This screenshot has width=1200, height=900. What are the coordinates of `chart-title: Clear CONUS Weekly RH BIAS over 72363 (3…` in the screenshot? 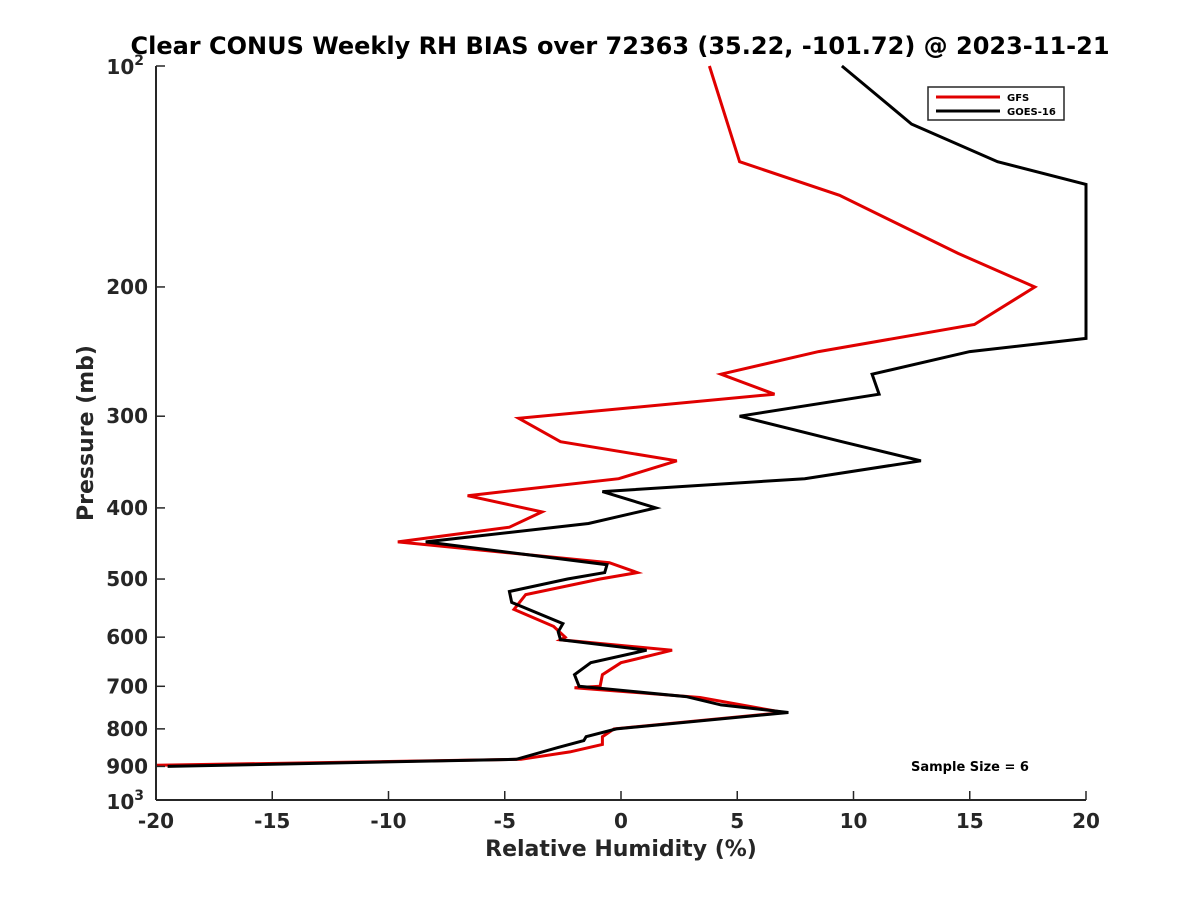 It's located at (619, 46).